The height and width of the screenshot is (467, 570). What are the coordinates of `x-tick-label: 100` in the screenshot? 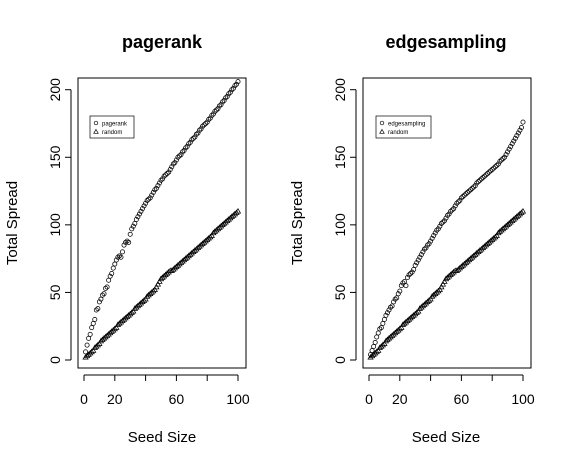 It's located at (238, 399).